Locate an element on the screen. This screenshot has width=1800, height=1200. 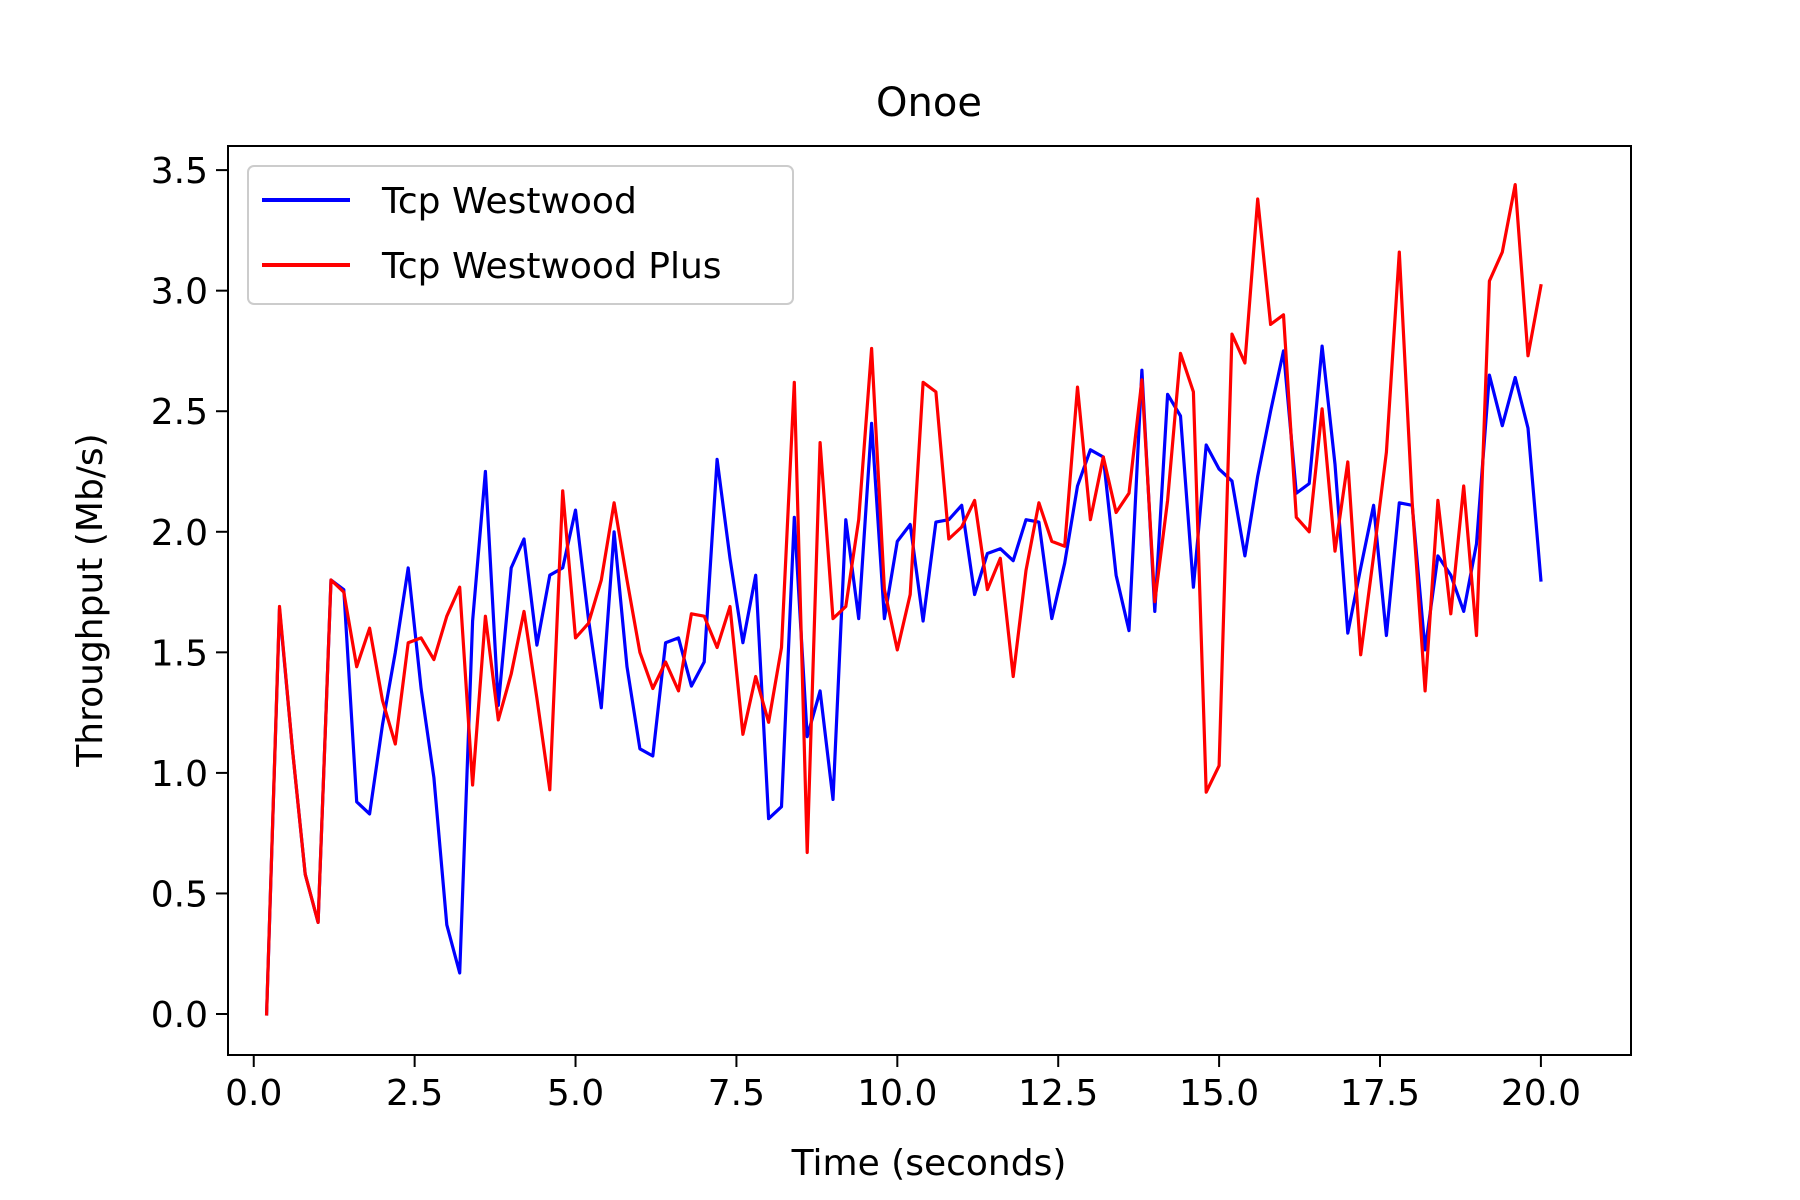
legend-box is located at coordinates (520, 235).